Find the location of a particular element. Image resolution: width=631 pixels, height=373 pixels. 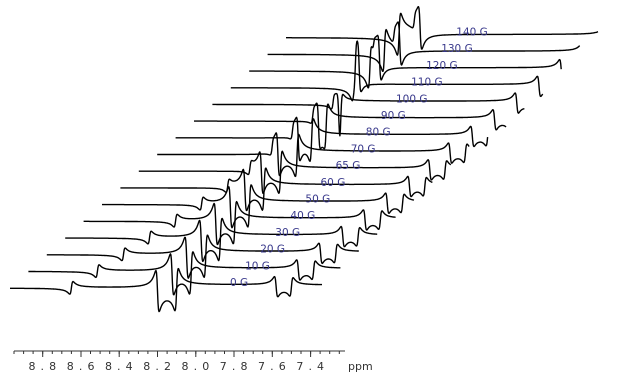

x-axis-tick-label: 7 . 8 is located at coordinates (234, 366).